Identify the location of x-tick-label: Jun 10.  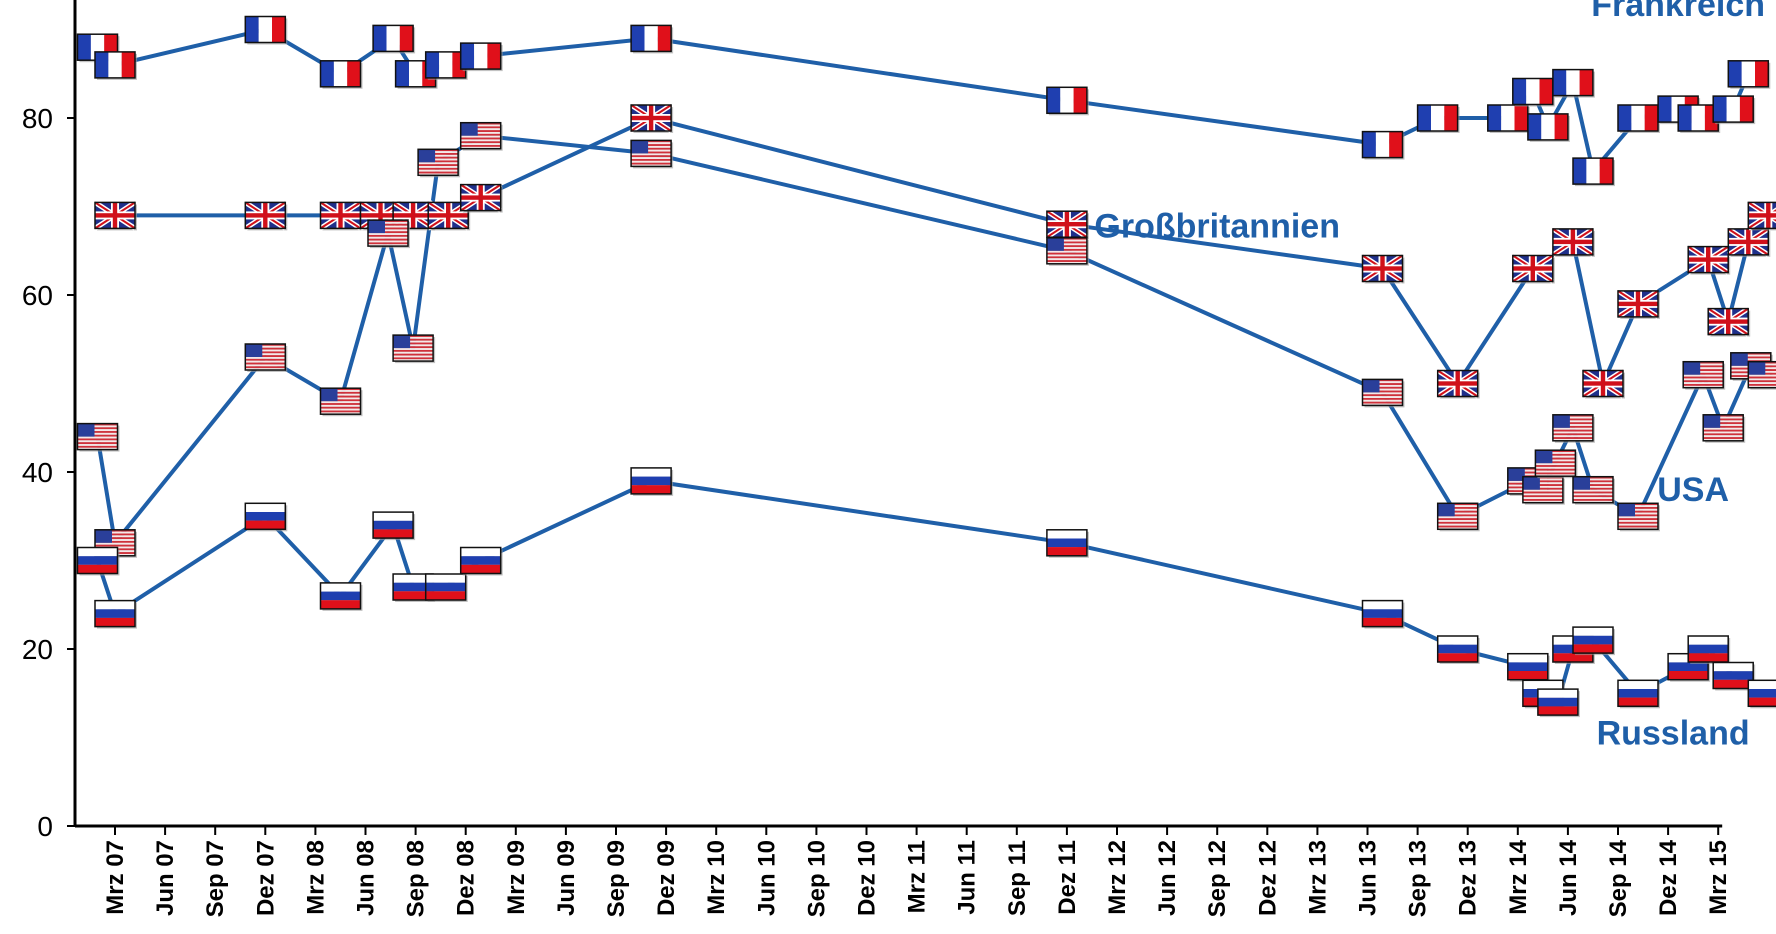
(766, 878).